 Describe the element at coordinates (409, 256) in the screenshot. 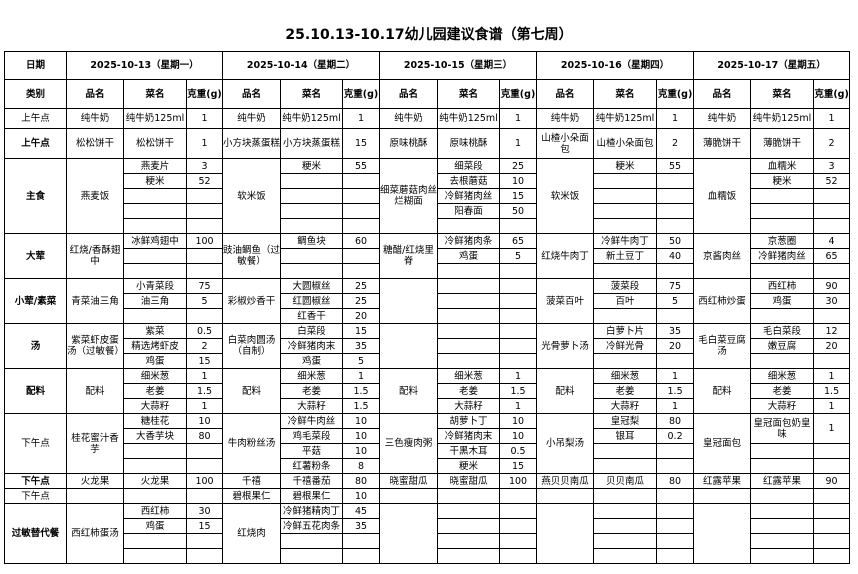

I see `dish-name-cell: 糖醋/红烧里脊` at that location.